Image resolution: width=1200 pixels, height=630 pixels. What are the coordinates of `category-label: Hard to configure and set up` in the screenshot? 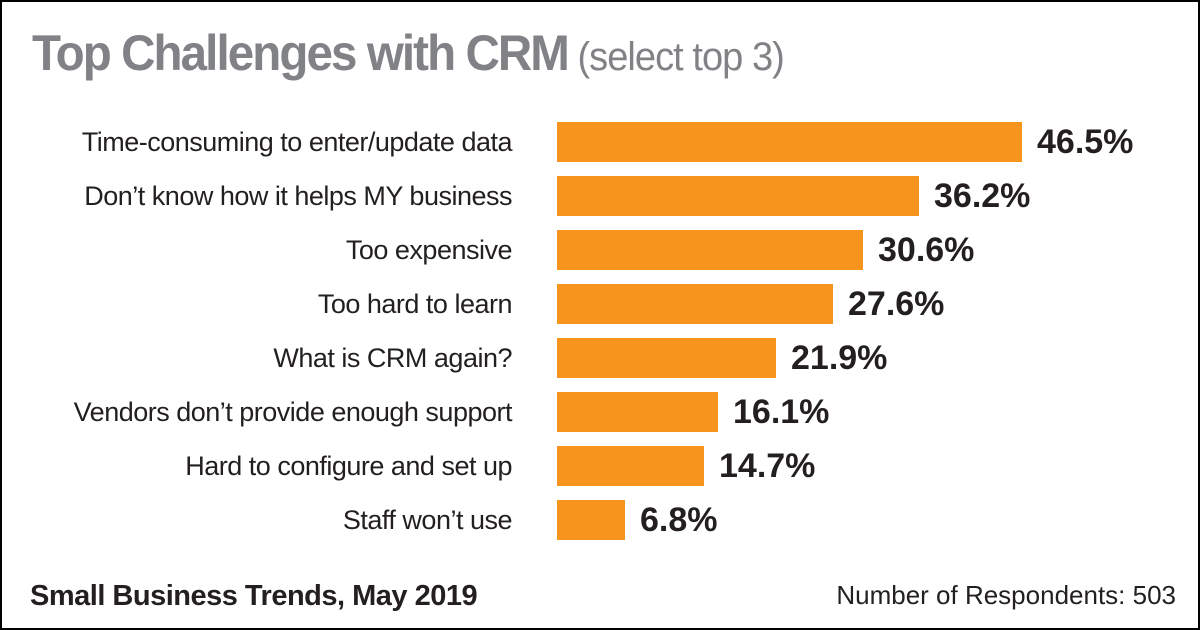 It's located at (348, 465).